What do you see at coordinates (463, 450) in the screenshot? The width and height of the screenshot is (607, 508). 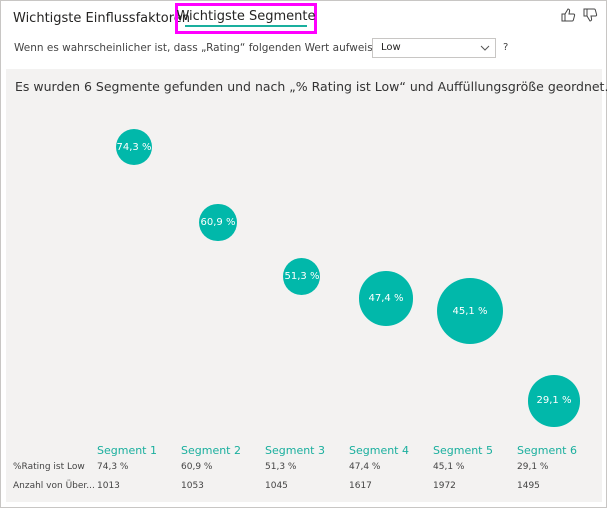 I see `segment-label-5: Segment 5` at bounding box center [463, 450].